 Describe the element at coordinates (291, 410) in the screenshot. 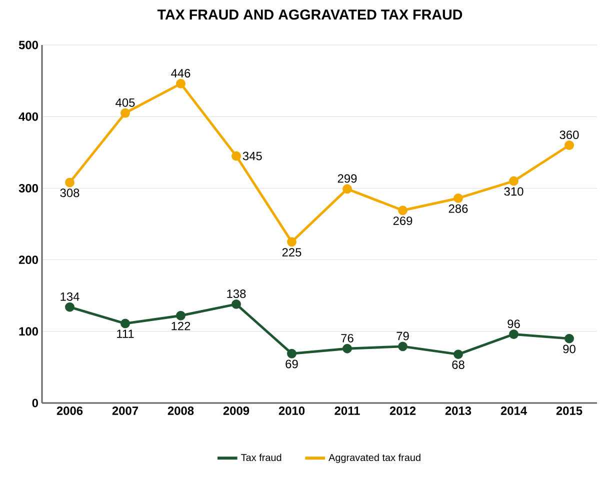

I see `x-tick-label: 2010` at that location.